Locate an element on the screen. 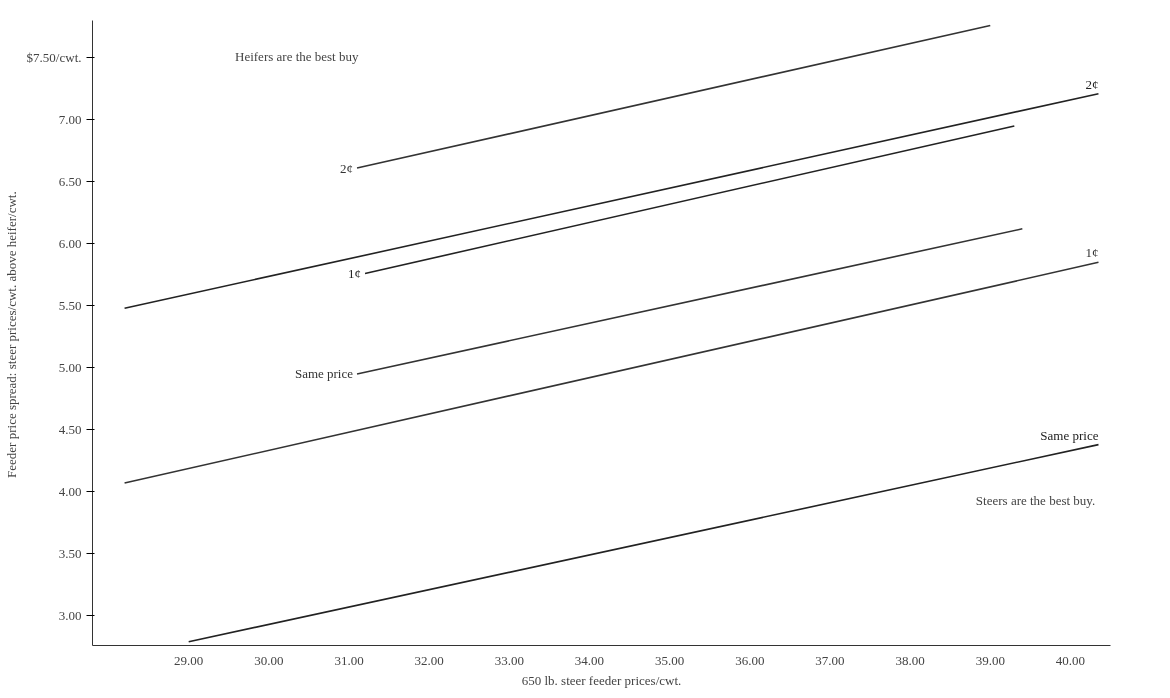  annotation: Steers are the best buy. is located at coordinates (1035, 500).